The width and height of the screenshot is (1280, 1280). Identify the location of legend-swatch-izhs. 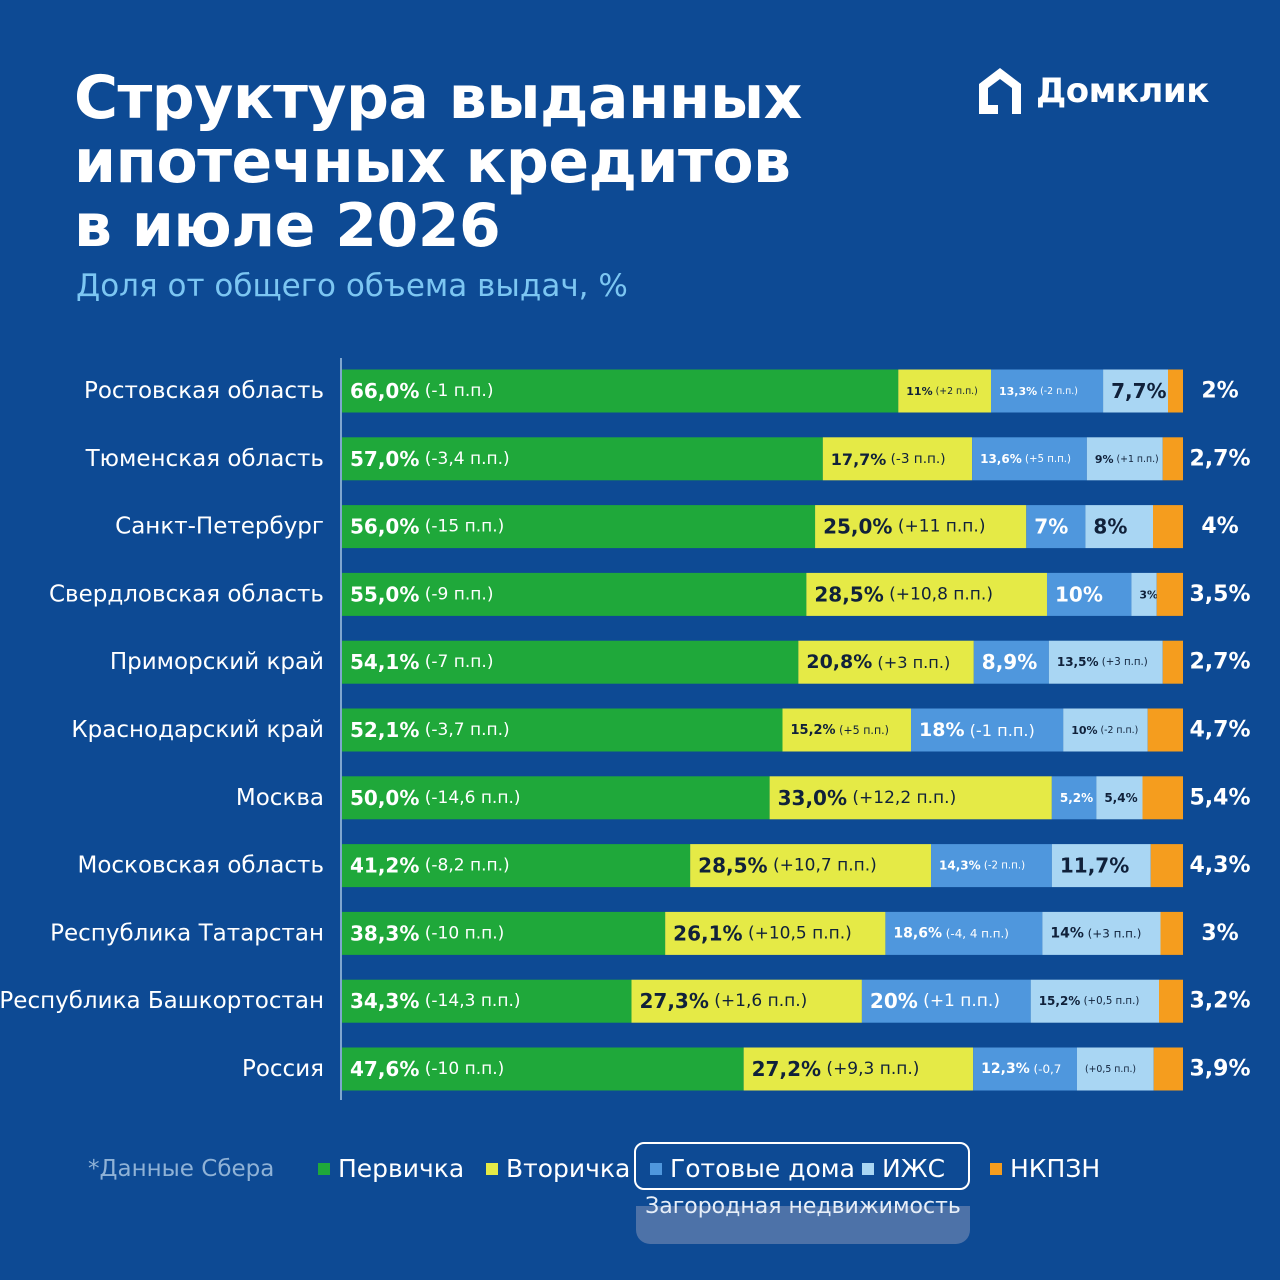
(868, 1168).